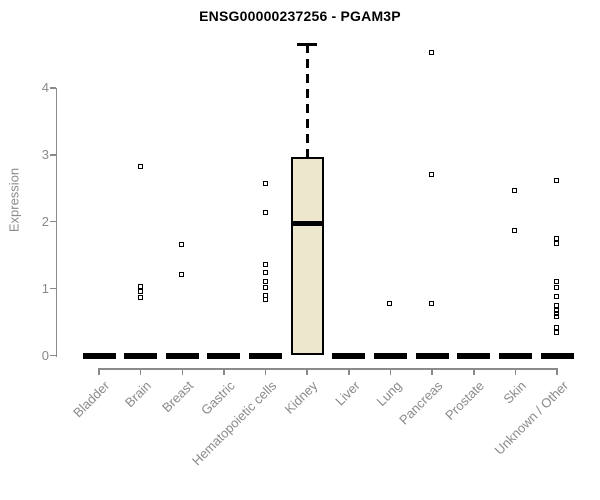 The width and height of the screenshot is (600, 500). What do you see at coordinates (300, 16) in the screenshot?
I see `chart-title: ENSG00000237256 - PGAM3P` at bounding box center [300, 16].